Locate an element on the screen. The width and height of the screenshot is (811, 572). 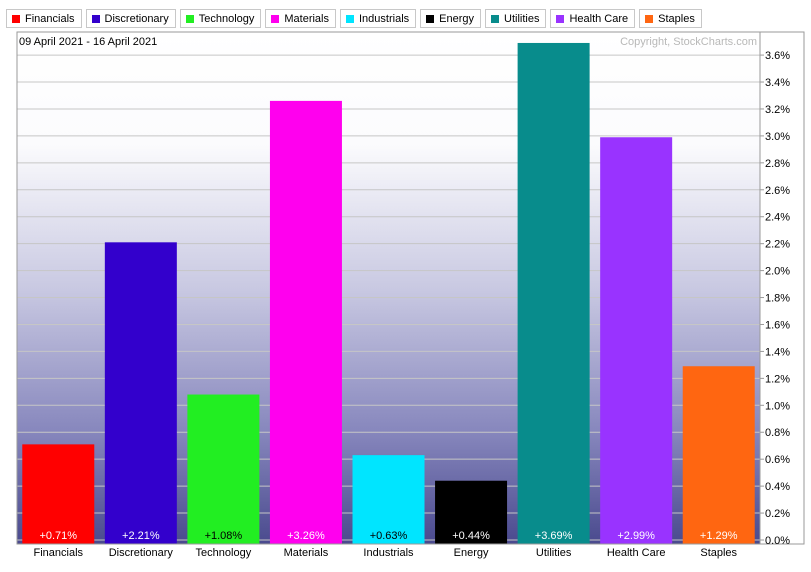
legend-label: Materials is located at coordinates (306, 18).